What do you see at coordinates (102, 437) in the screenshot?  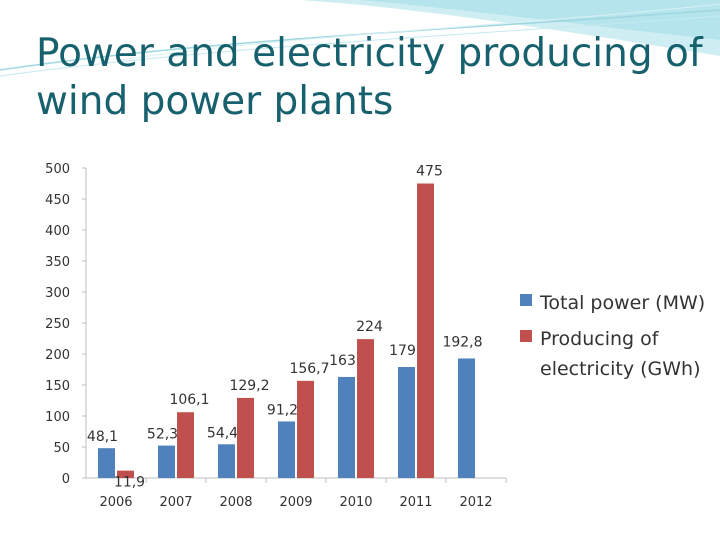 I see `data-label-total-power: 48,1` at bounding box center [102, 437].